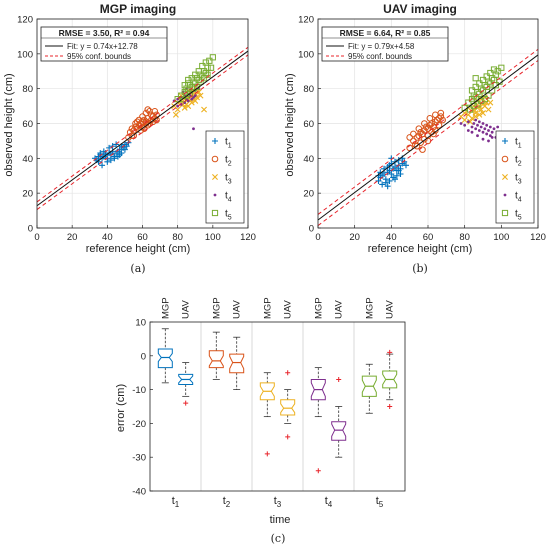 The width and height of the screenshot is (550, 547). Describe the element at coordinates (385, 33) in the screenshot. I see `stats-text-uav: RMSE = 6.64, R² = 0.85` at that location.